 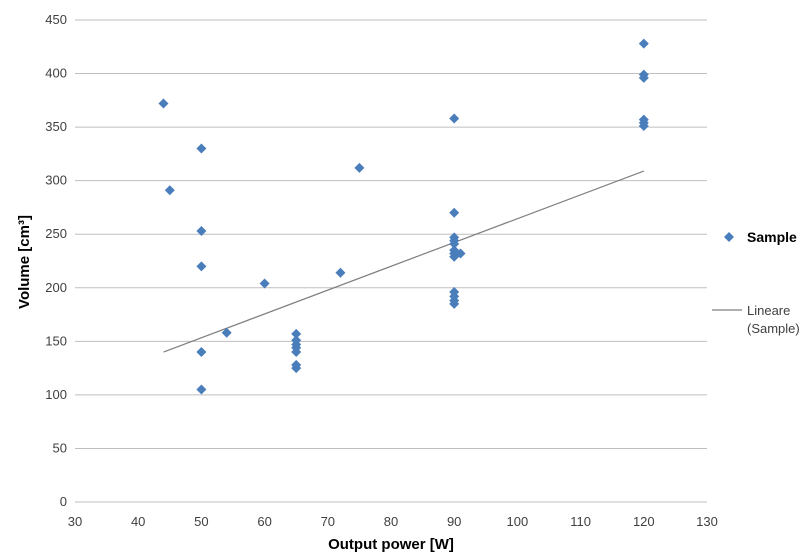 What do you see at coordinates (756, 282) in the screenshot?
I see `legend: Sample Lineare (Sample)` at bounding box center [756, 282].